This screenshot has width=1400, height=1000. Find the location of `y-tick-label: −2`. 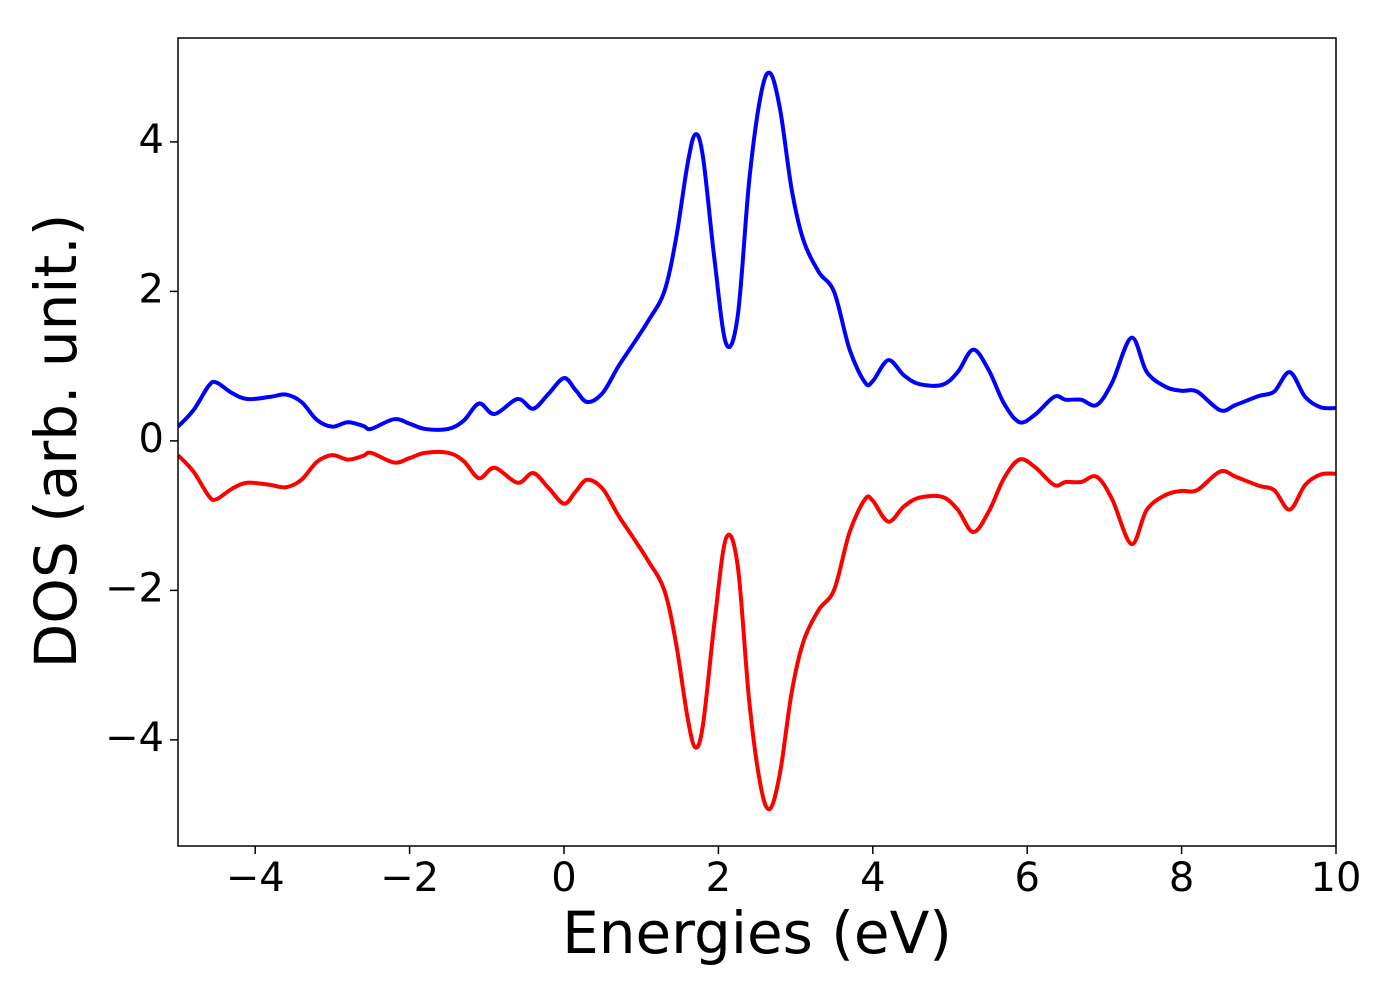

y-tick-label: −2 is located at coordinates (134, 588).